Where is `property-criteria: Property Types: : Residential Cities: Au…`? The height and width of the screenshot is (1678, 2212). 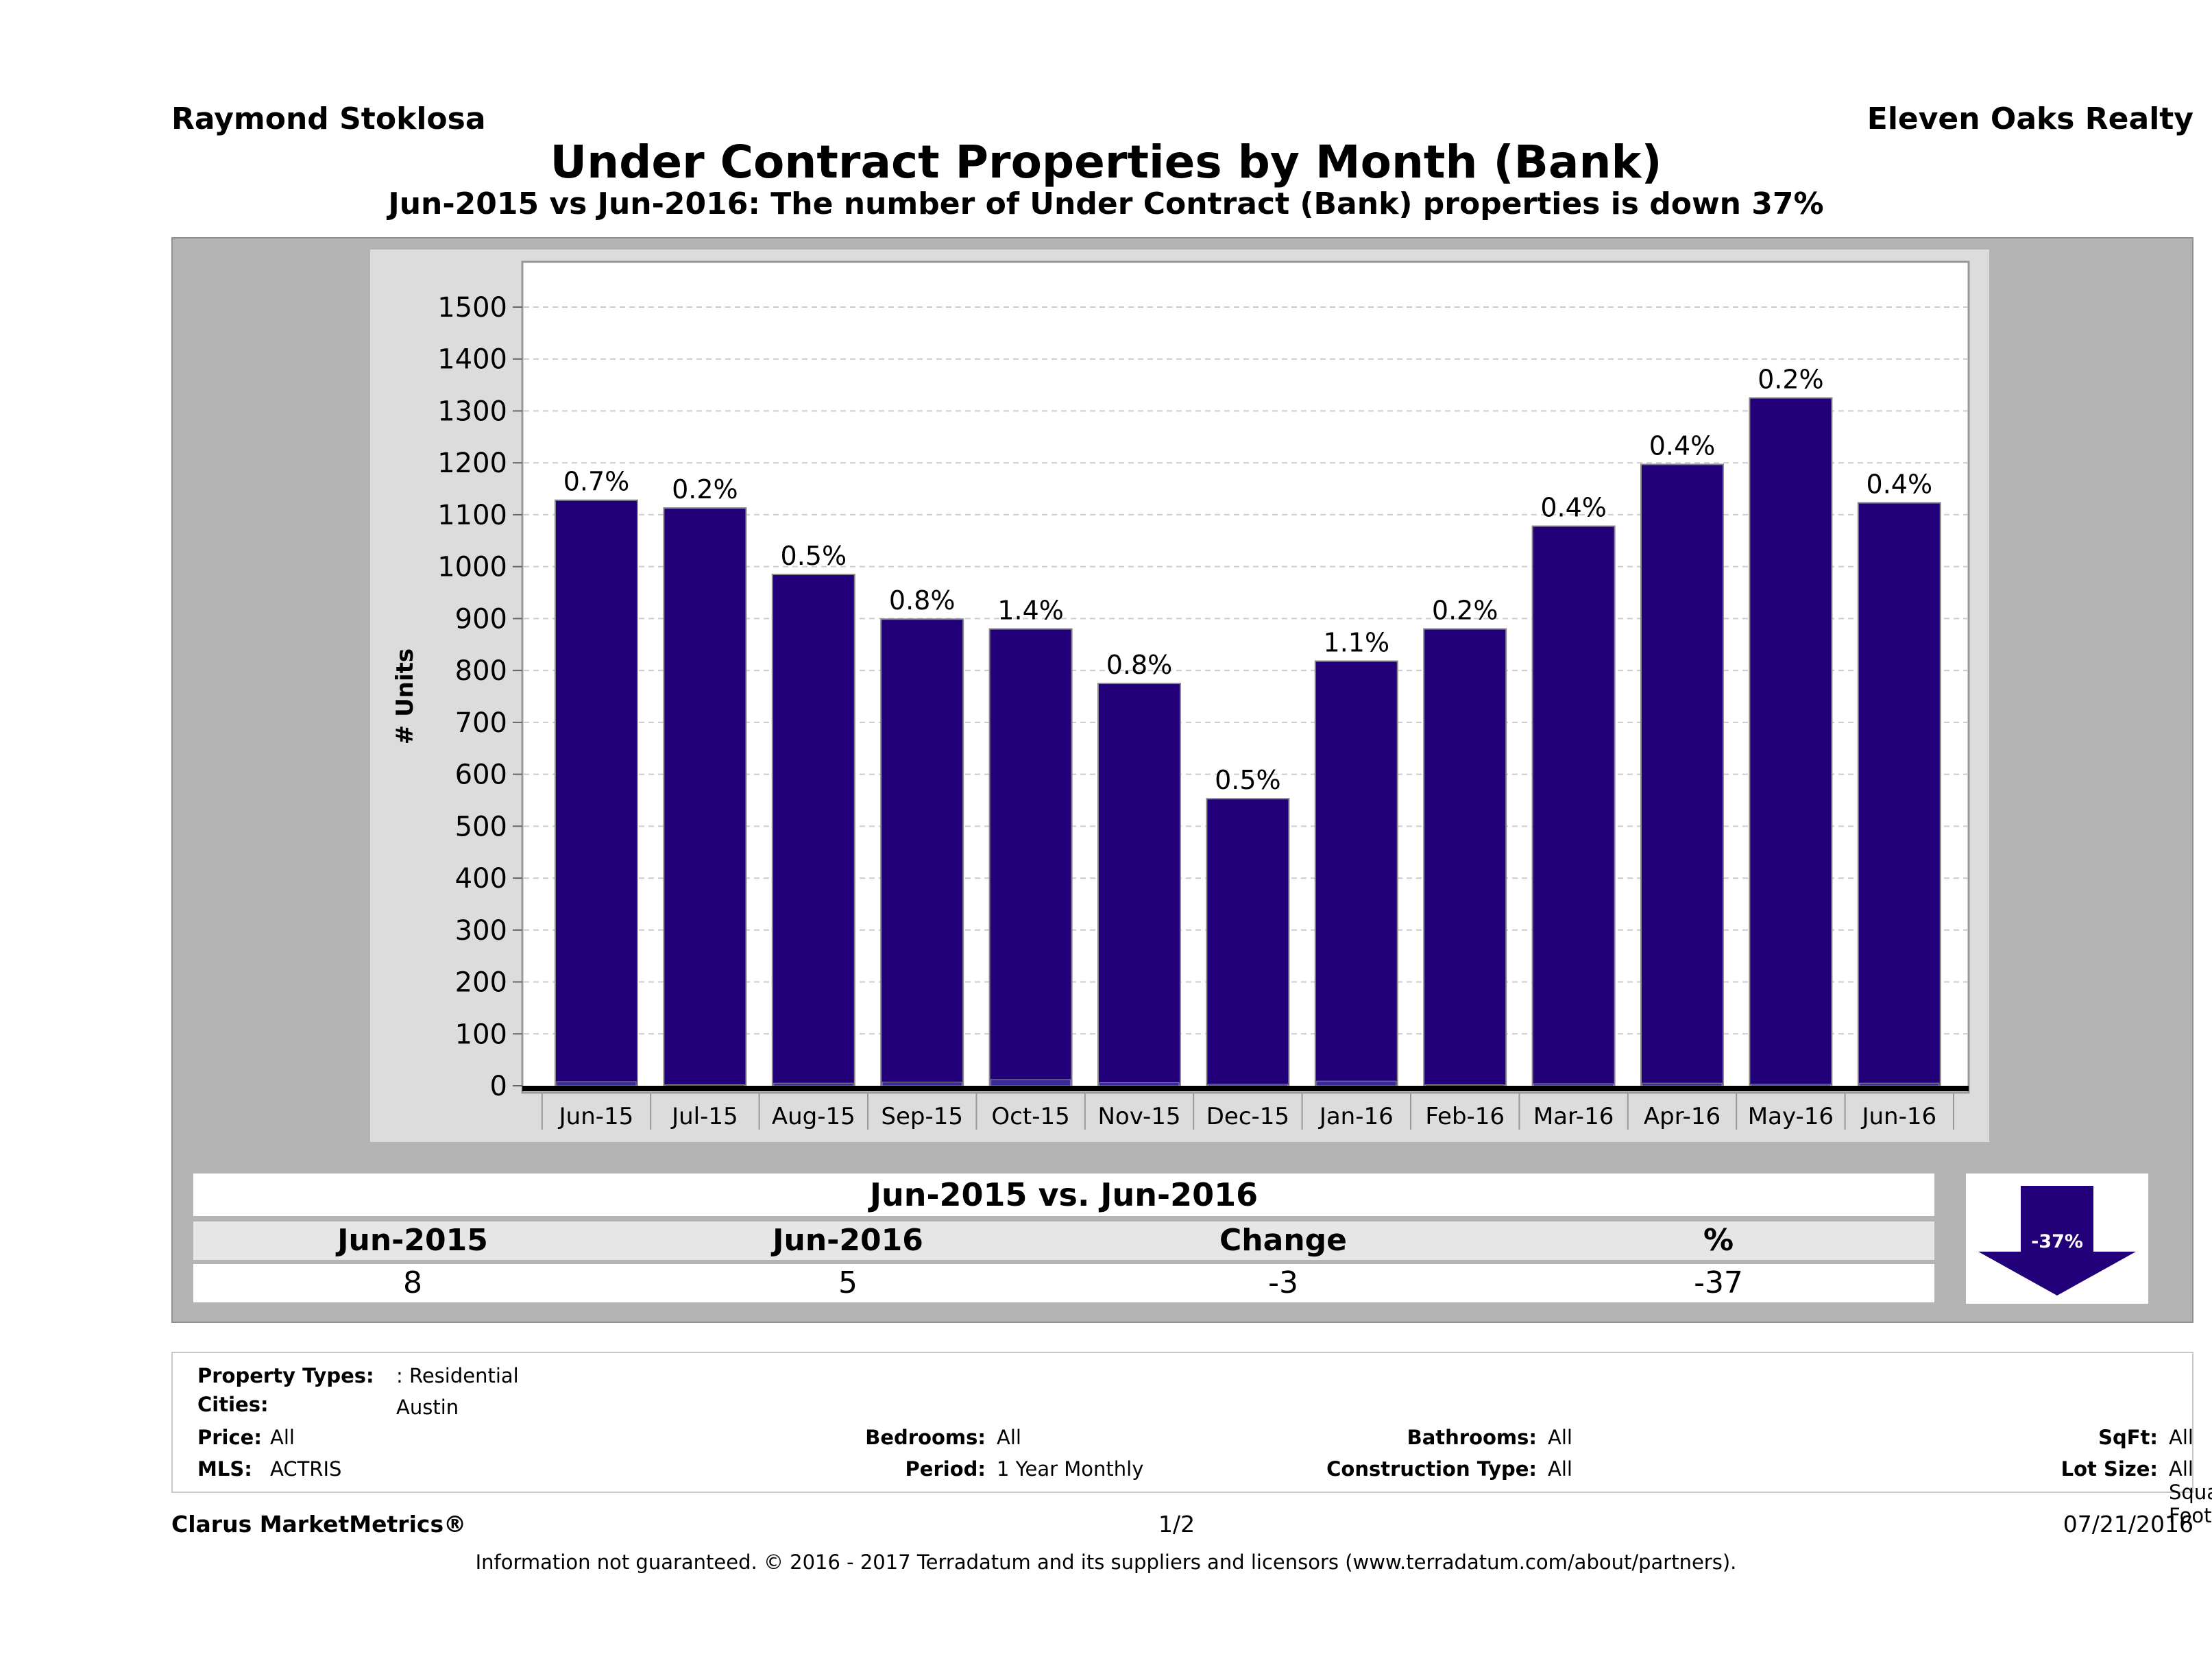 property-criteria: Property Types: : Residential Cities: Au… is located at coordinates (1191, 1439).